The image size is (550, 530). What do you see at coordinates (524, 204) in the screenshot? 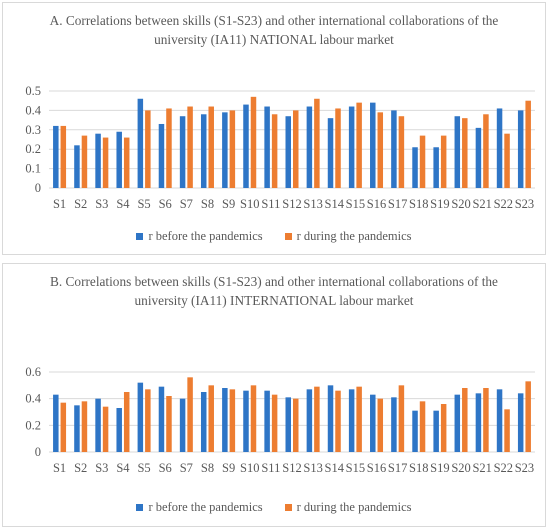
I see `x-tick-label: S23` at bounding box center [524, 204].